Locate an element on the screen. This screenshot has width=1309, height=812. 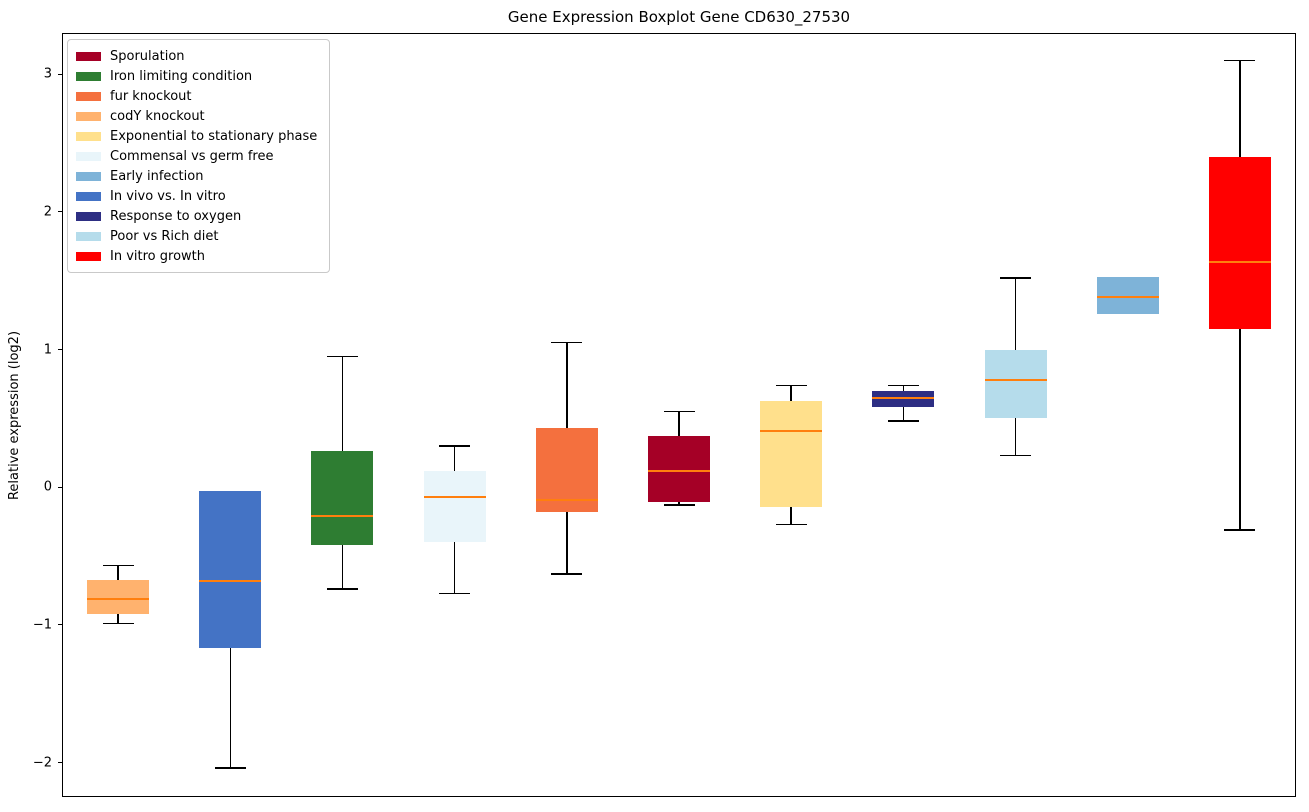
legend-label: fur knockout is located at coordinates (151, 96).